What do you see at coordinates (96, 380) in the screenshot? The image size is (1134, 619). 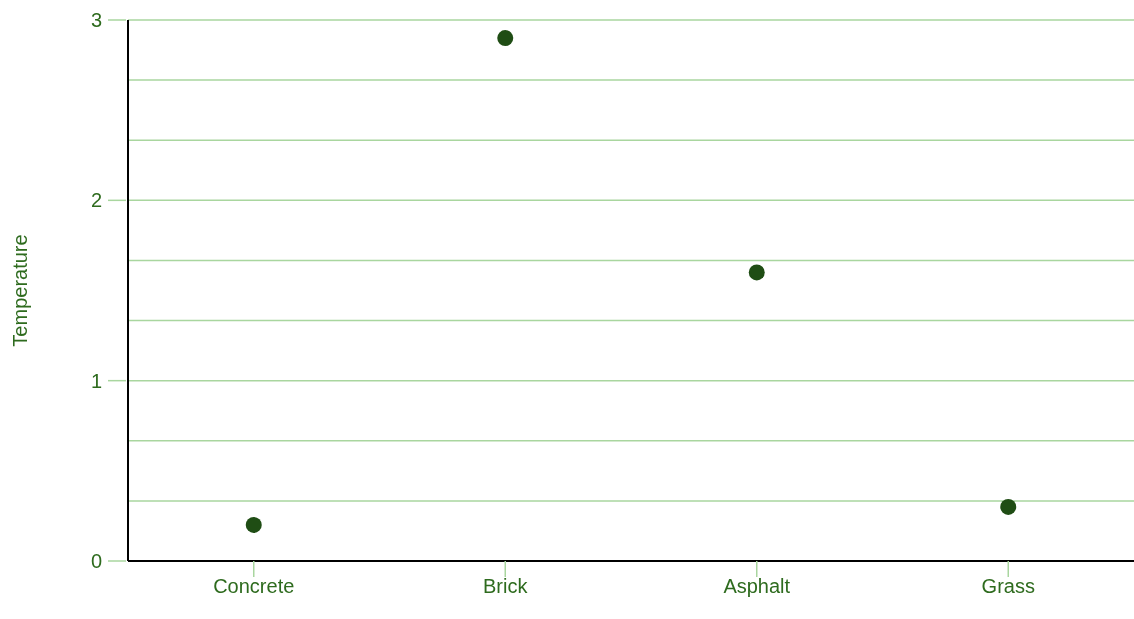 I see `y-tick-label: 1` at bounding box center [96, 380].